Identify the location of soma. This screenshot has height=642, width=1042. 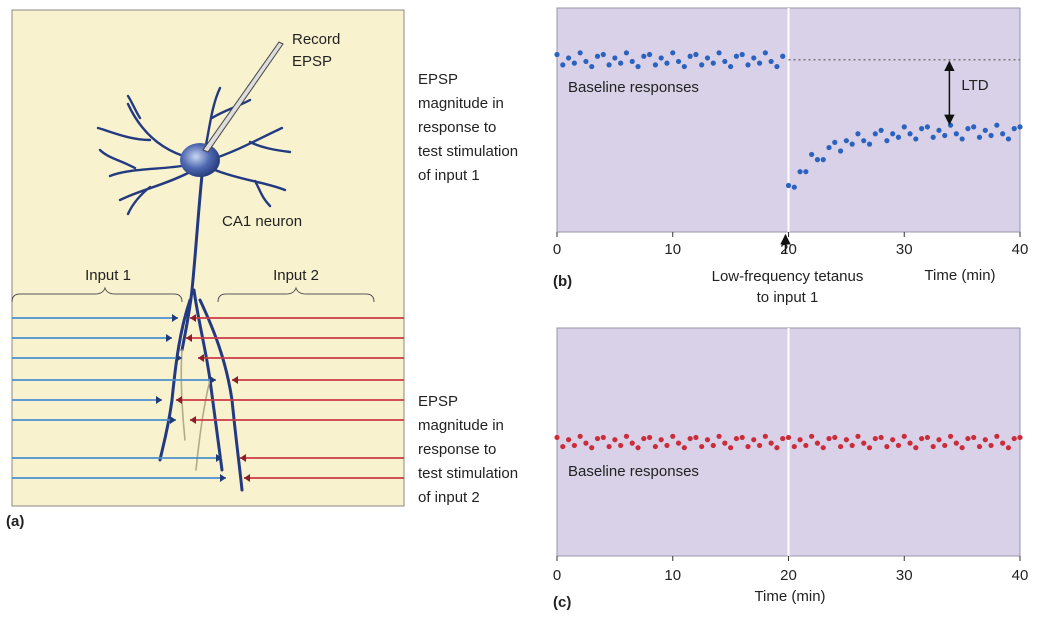
(200, 160).